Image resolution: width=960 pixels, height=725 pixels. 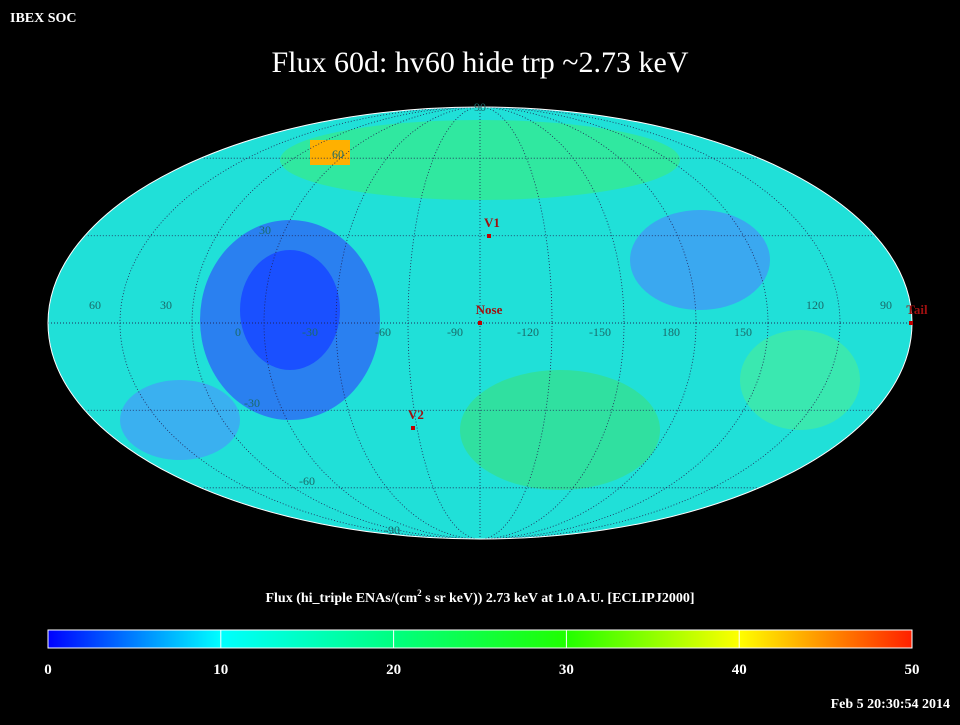 I want to click on lon-label: 120, so click(x=815, y=305).